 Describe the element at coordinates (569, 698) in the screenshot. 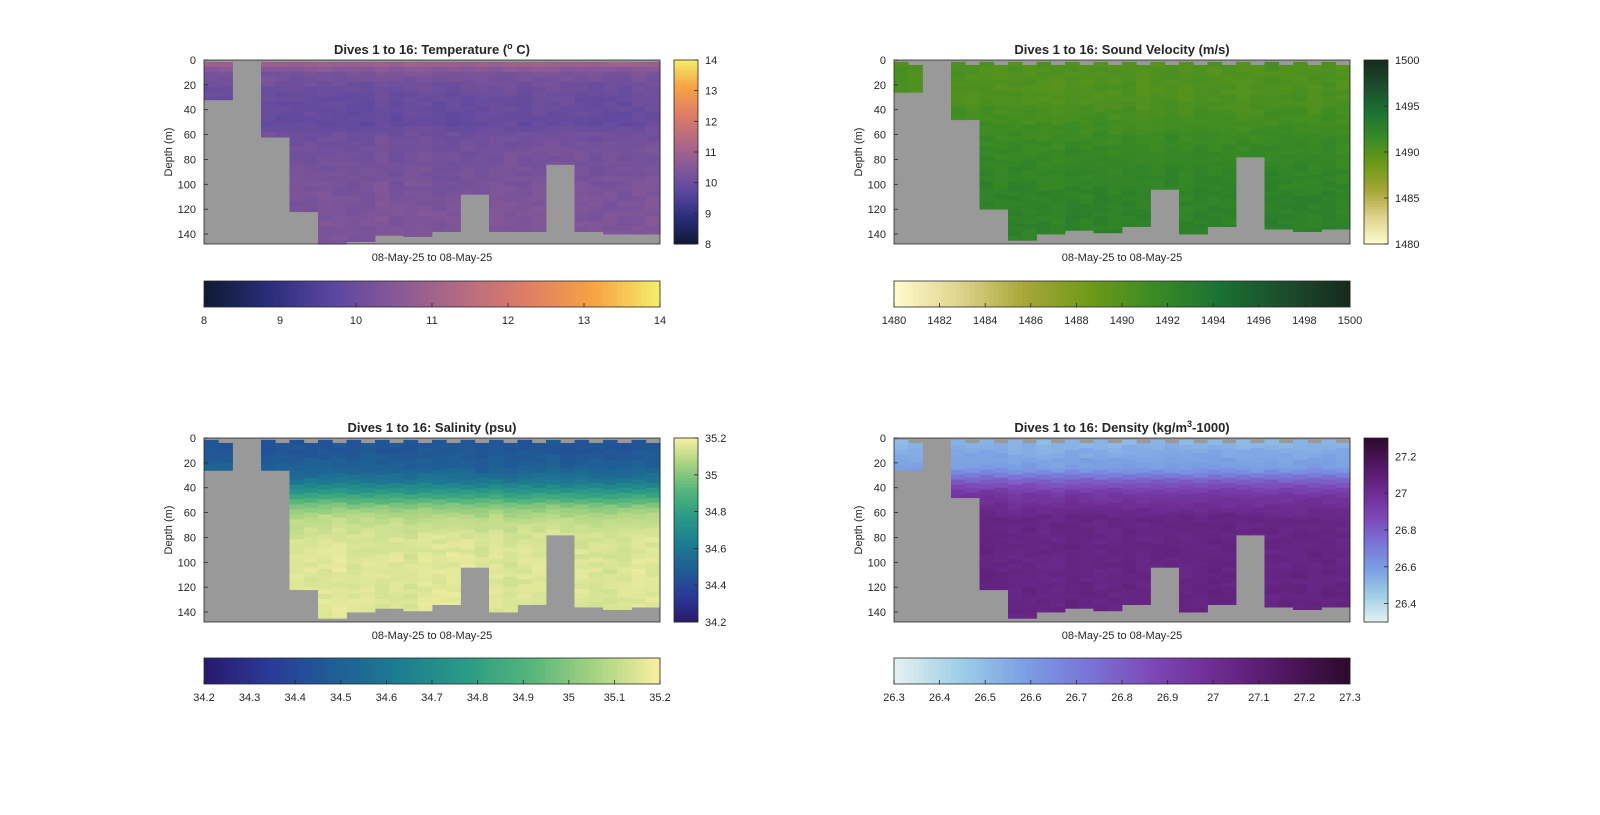

I see `colorbar-tick-label: 35` at that location.